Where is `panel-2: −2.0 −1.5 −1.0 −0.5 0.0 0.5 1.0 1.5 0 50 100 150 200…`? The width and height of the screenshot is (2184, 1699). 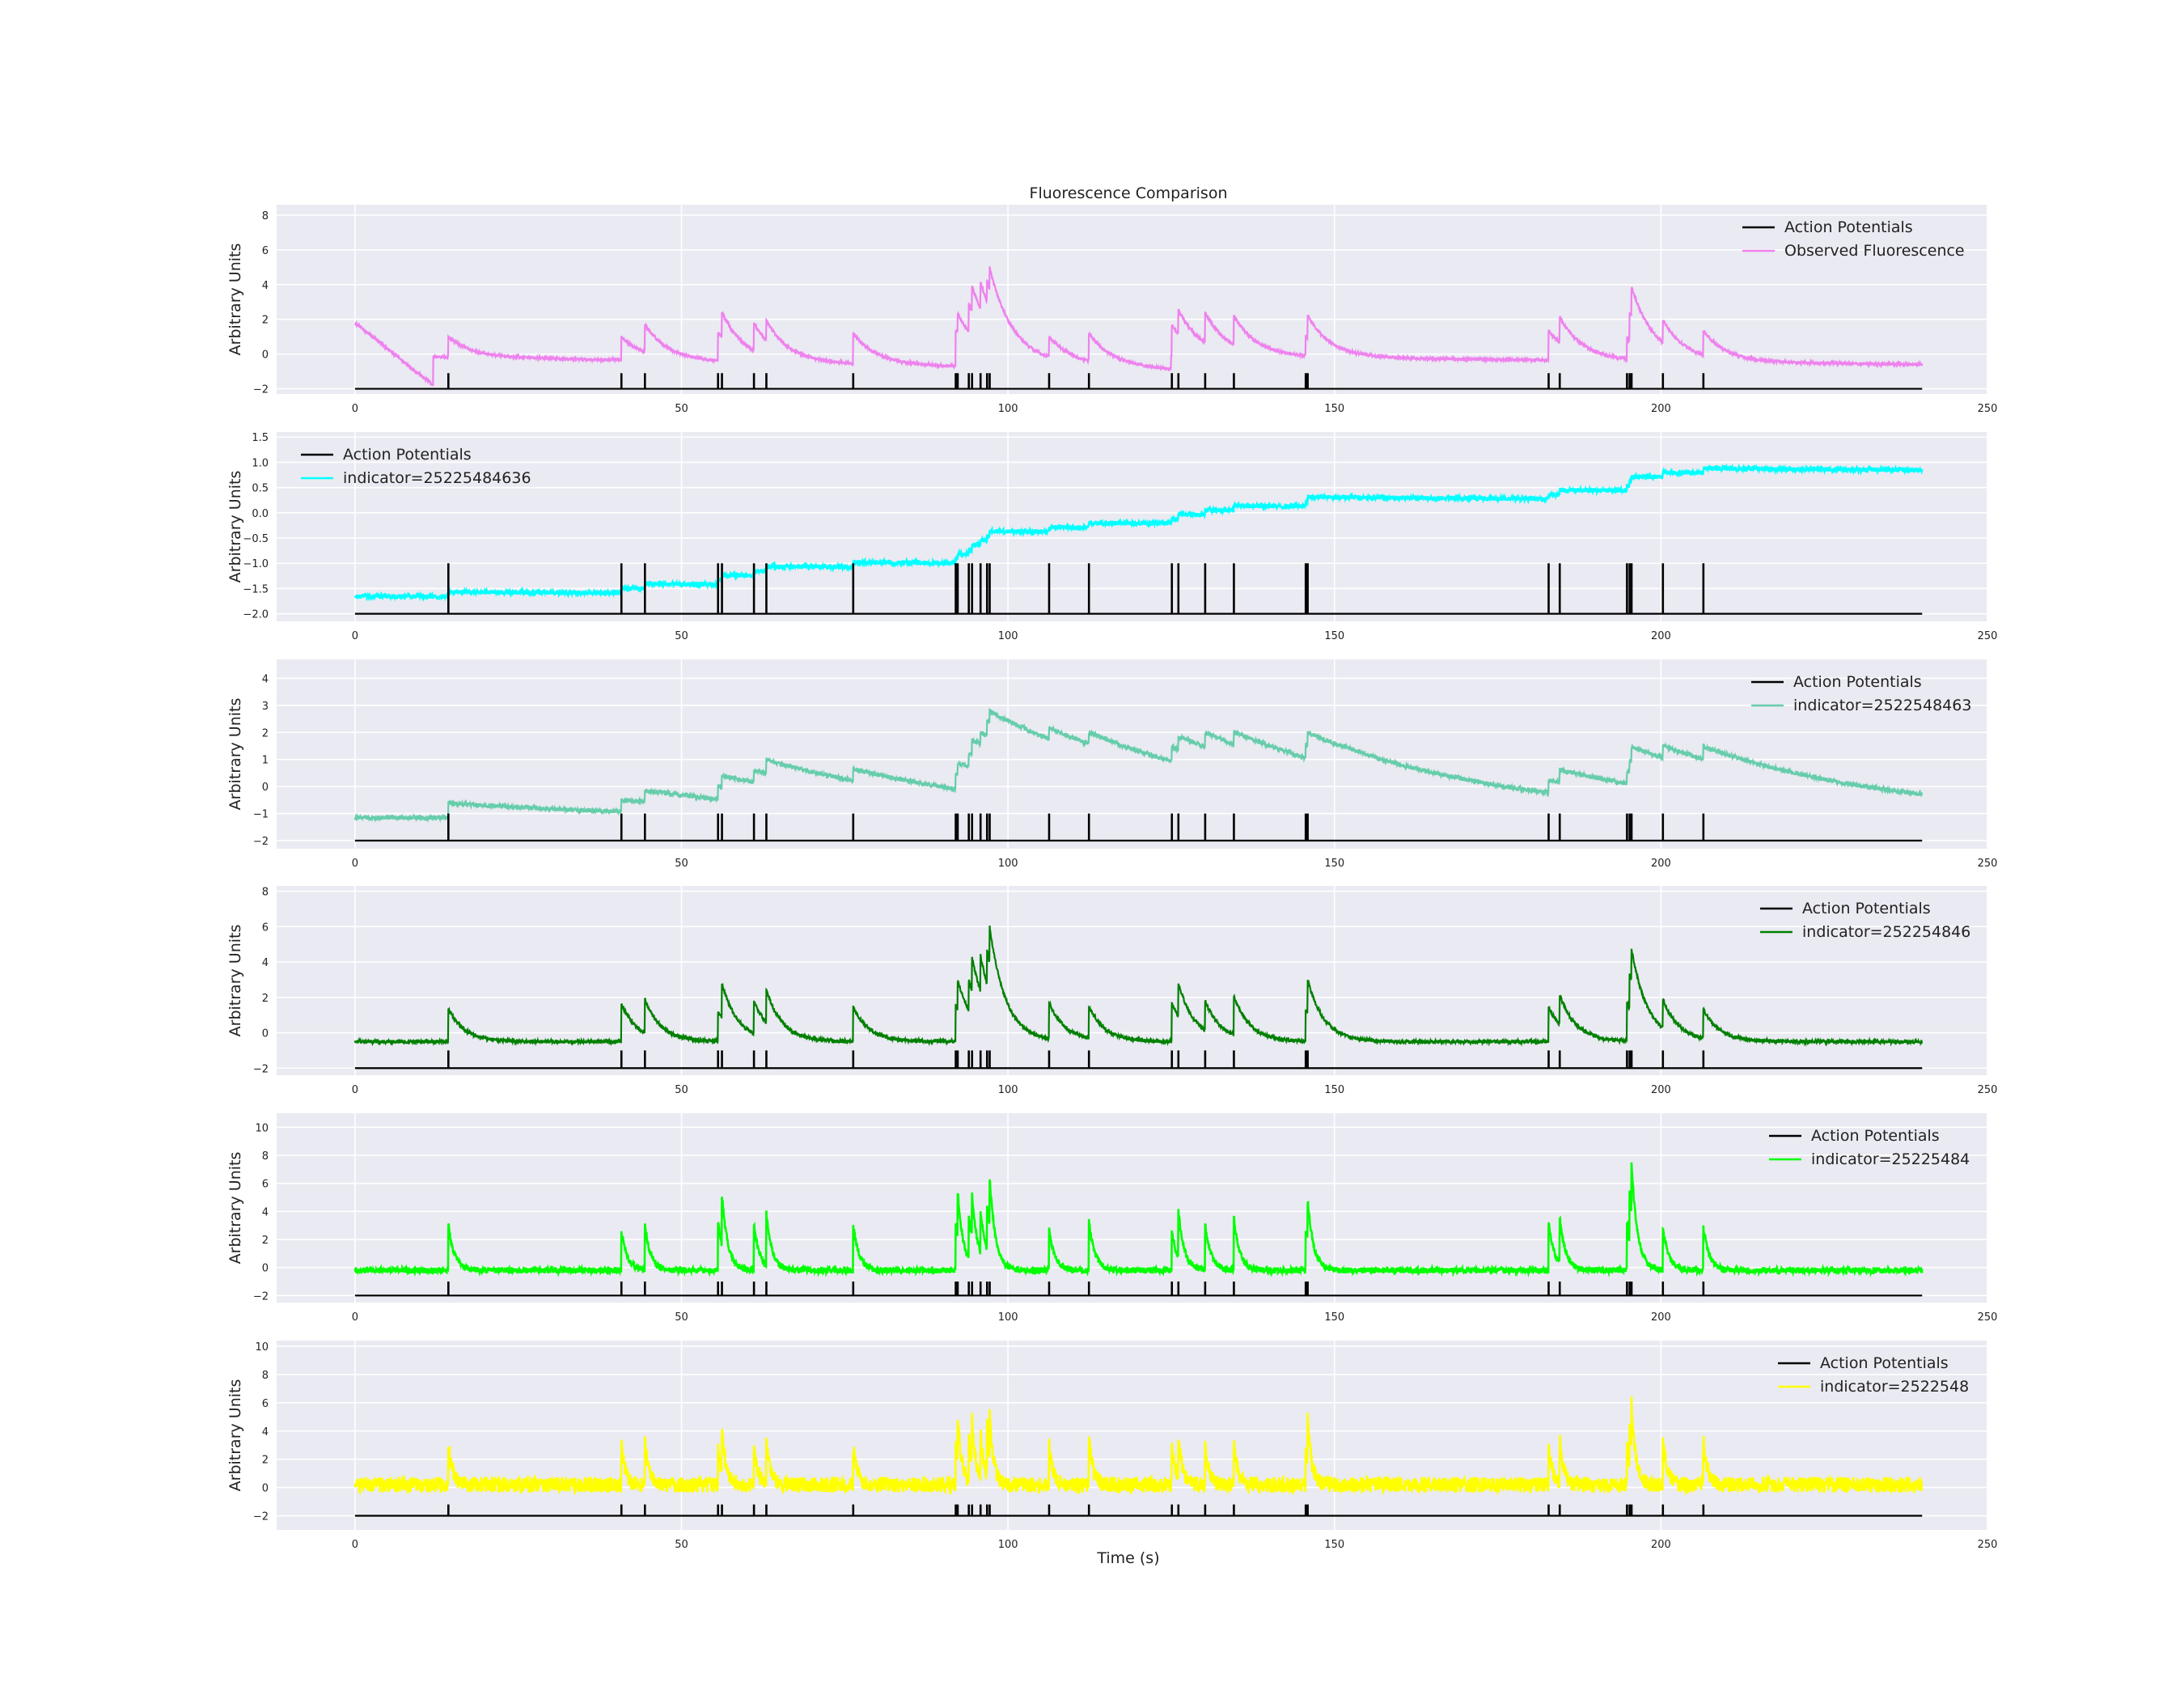
panel-2: −2.0 −1.5 −1.0 −0.5 0.0 0.5 1.0 1.5 0 50 100 150 200… is located at coordinates (1111, 537).